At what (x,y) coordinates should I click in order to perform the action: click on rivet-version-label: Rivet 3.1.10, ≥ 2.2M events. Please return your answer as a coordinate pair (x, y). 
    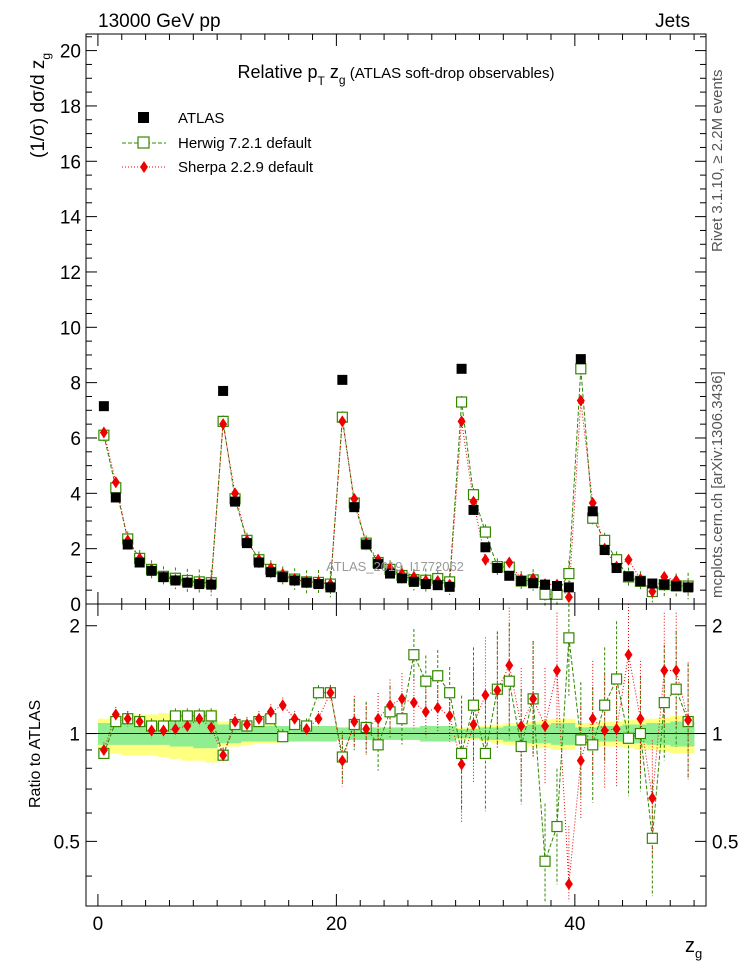
    Looking at the image, I should click on (717, 161).